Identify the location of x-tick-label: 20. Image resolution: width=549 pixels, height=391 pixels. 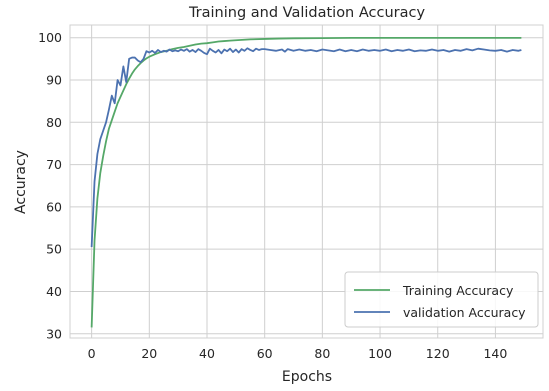
(149, 353).